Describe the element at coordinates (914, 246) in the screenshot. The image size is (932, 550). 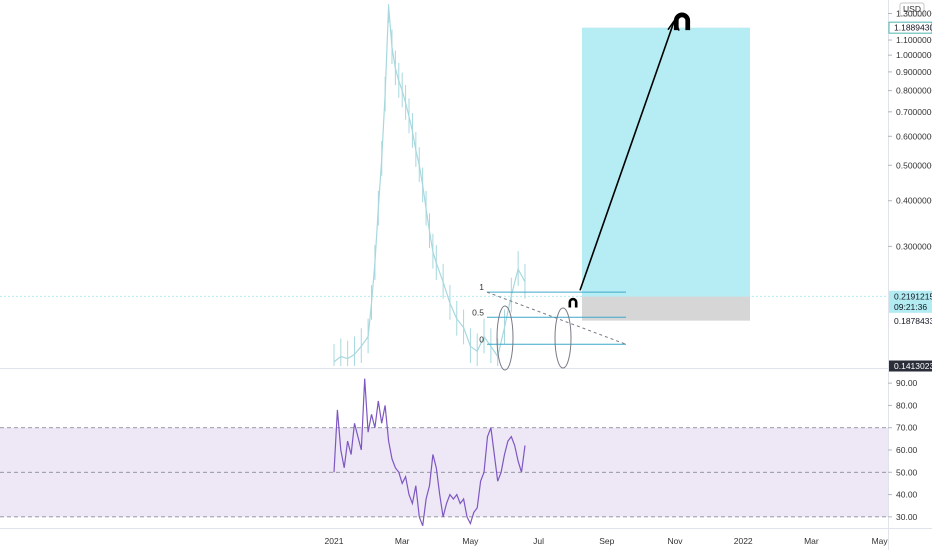
I see `price-tick-label: 0.30000000` at that location.